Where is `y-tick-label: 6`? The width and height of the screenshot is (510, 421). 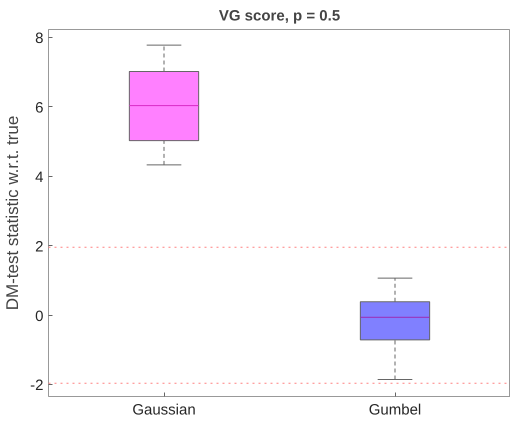
y-tick-label: 6 is located at coordinates (39, 107).